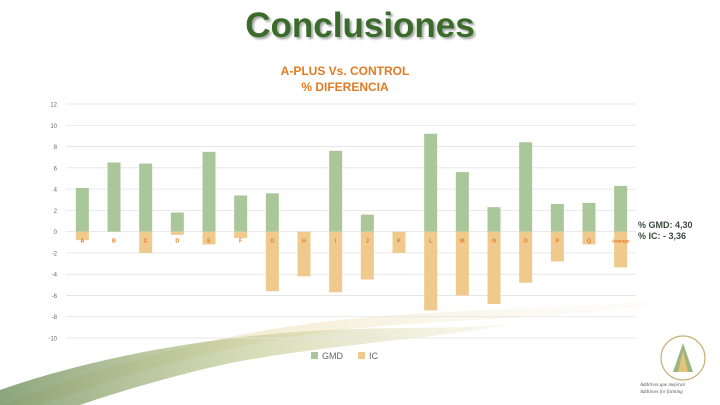  I want to click on category-label: E, so click(209, 242).